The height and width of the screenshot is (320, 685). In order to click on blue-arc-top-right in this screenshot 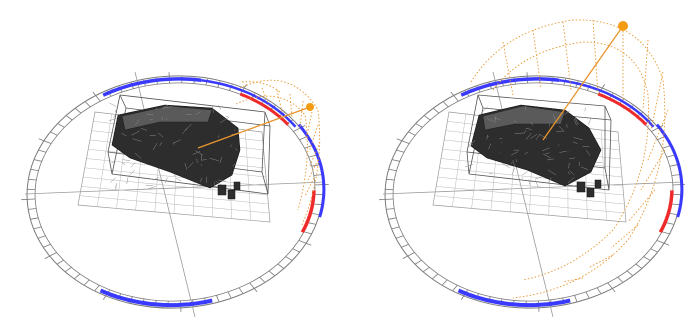, I will do `click(607, 103)`.